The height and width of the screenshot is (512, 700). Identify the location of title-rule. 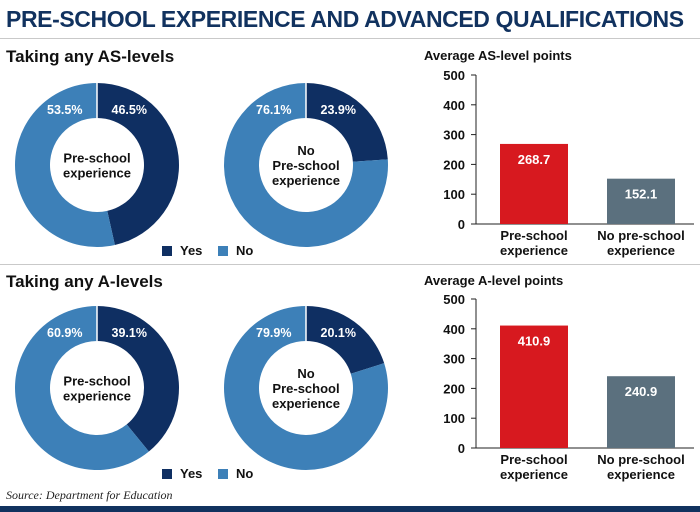
(350, 38).